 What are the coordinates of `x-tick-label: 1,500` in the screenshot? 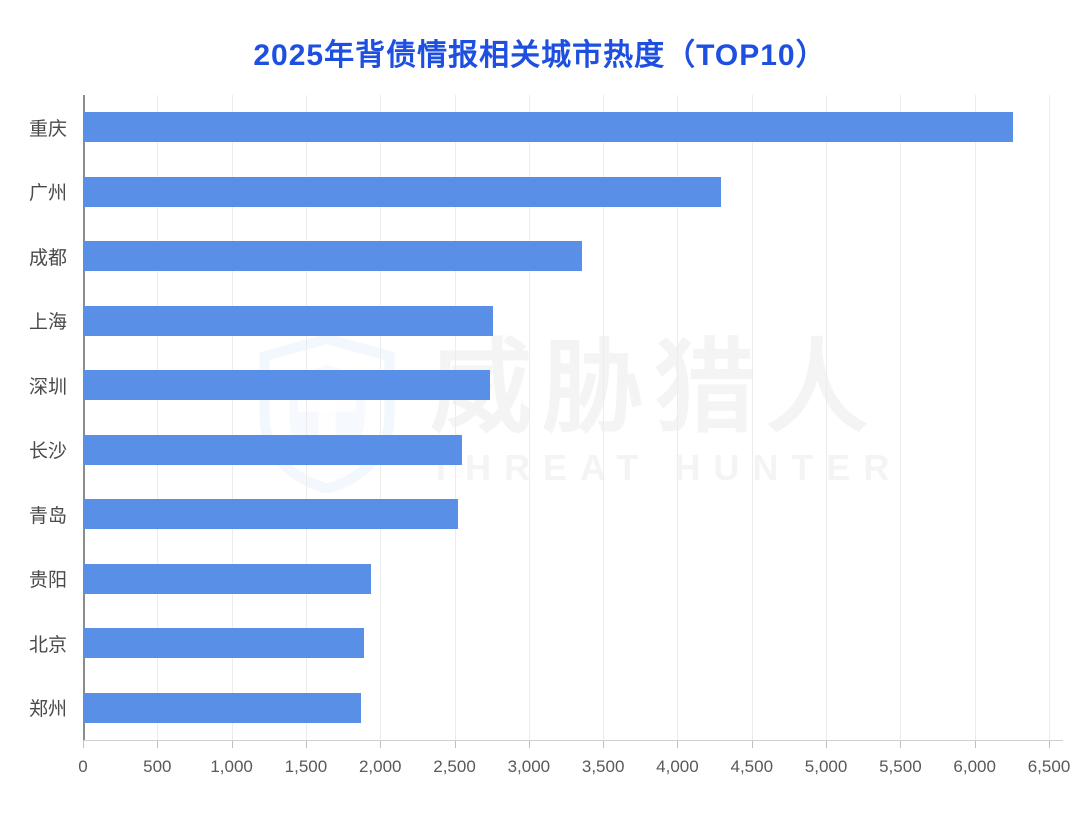 It's located at (306, 766).